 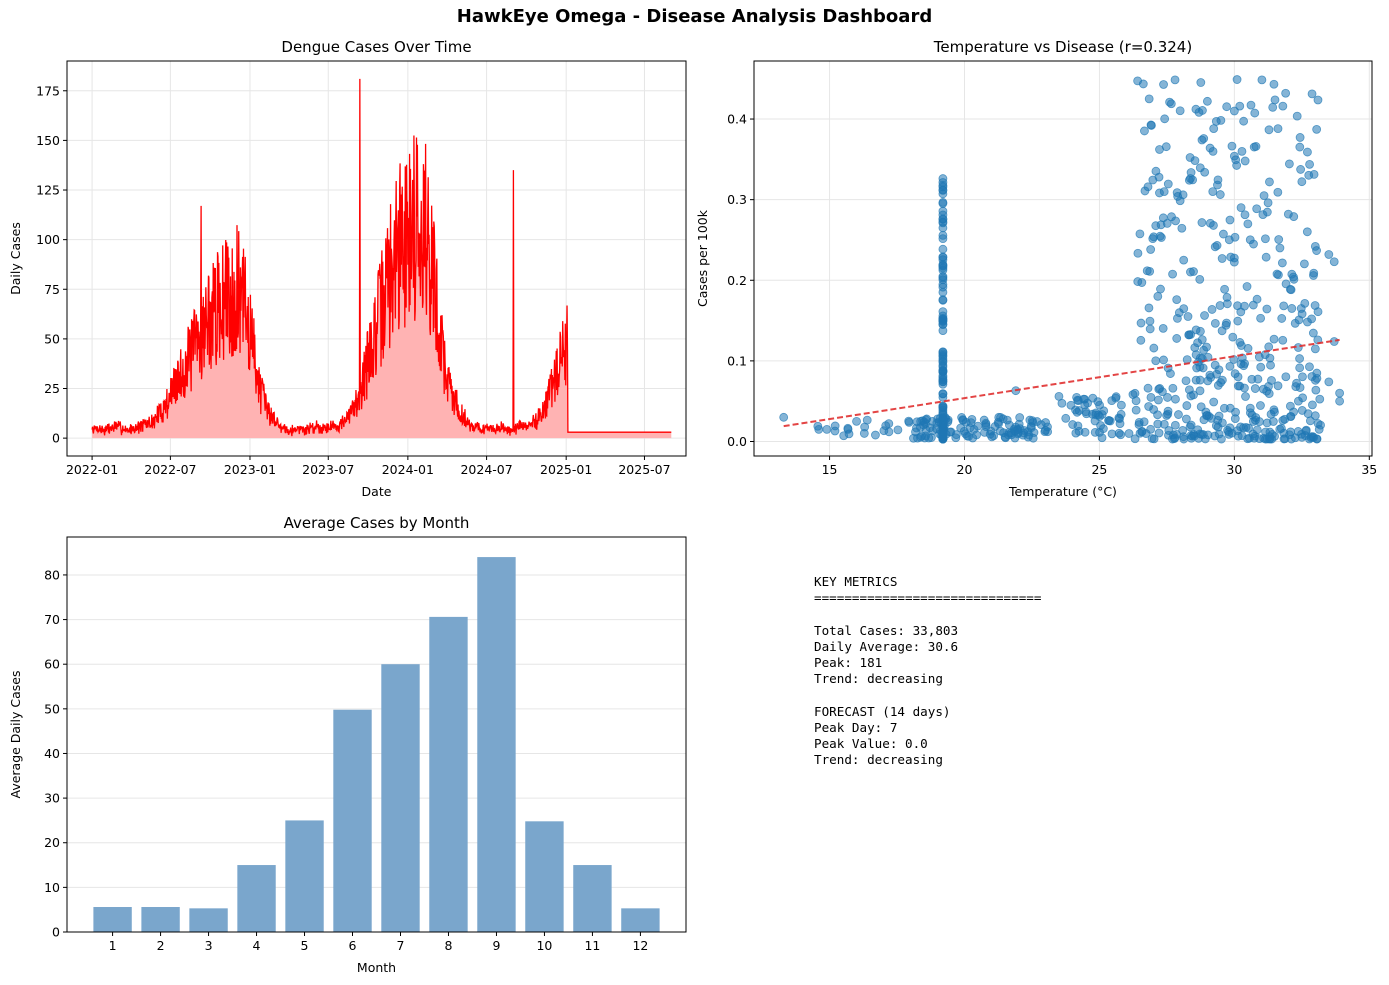 I want to click on x-tick-label: 2023-07, so click(x=328, y=469).